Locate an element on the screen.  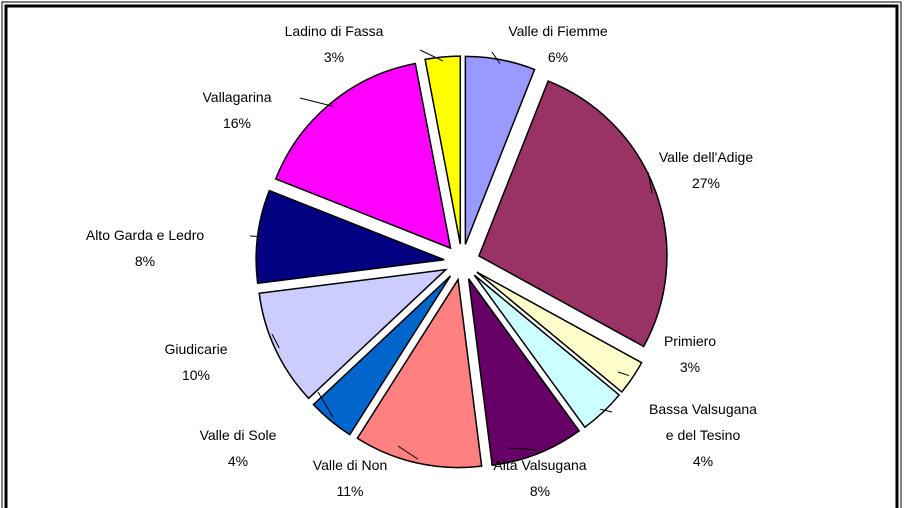
slice-label: Bassa Valsugana e del Tesino is located at coordinates (703, 422).